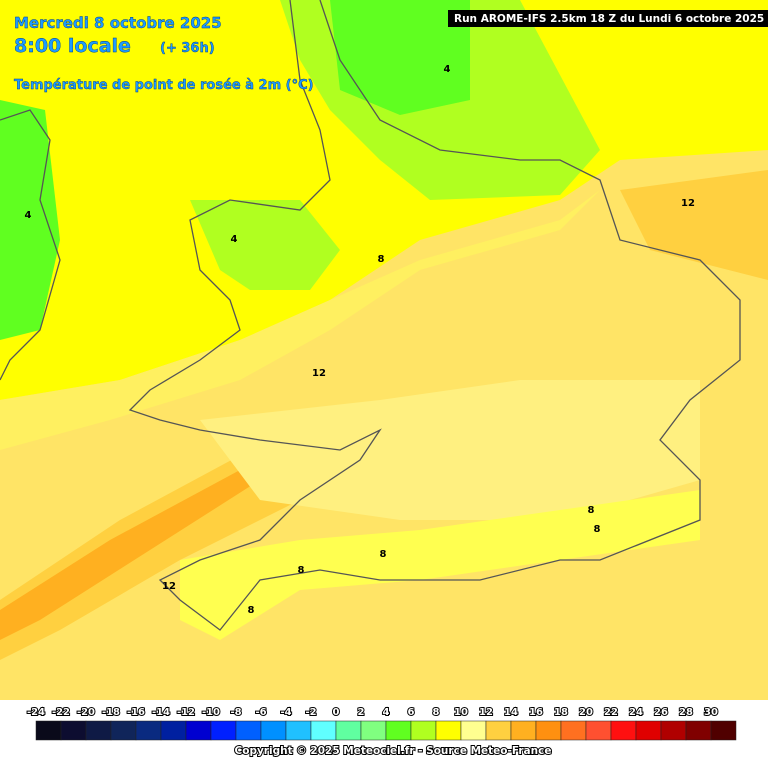 This screenshot has height=768, width=768. Describe the element at coordinates (450, 450) in the screenshot. I see `zone-pale` at that location.